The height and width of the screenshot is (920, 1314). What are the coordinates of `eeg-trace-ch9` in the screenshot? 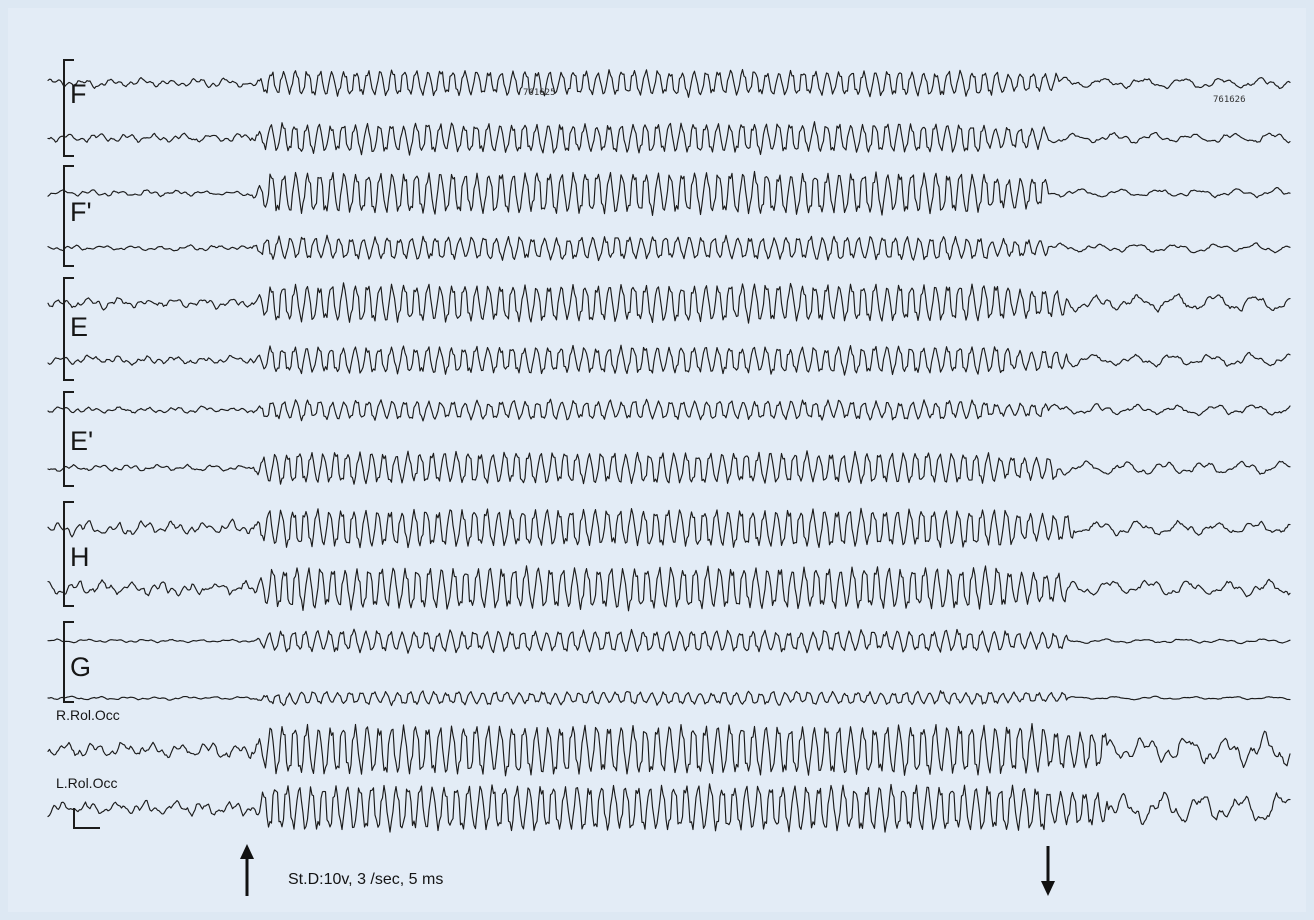 It's located at (669, 528).